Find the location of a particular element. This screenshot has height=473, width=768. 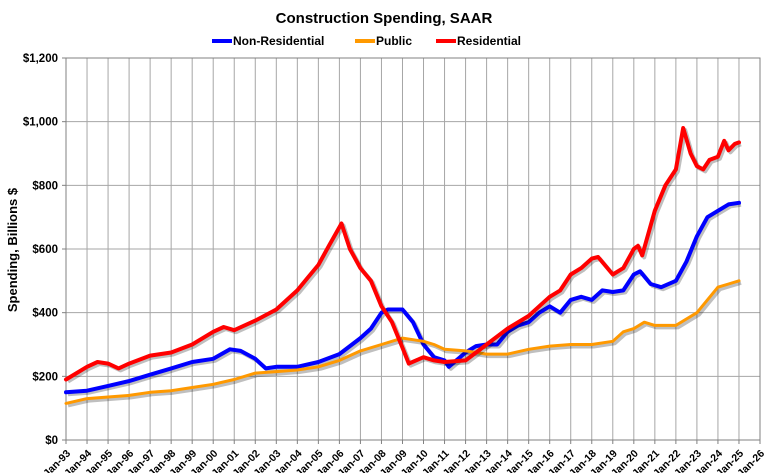

chart-title: Construction Spending, SAAR is located at coordinates (384, 18).